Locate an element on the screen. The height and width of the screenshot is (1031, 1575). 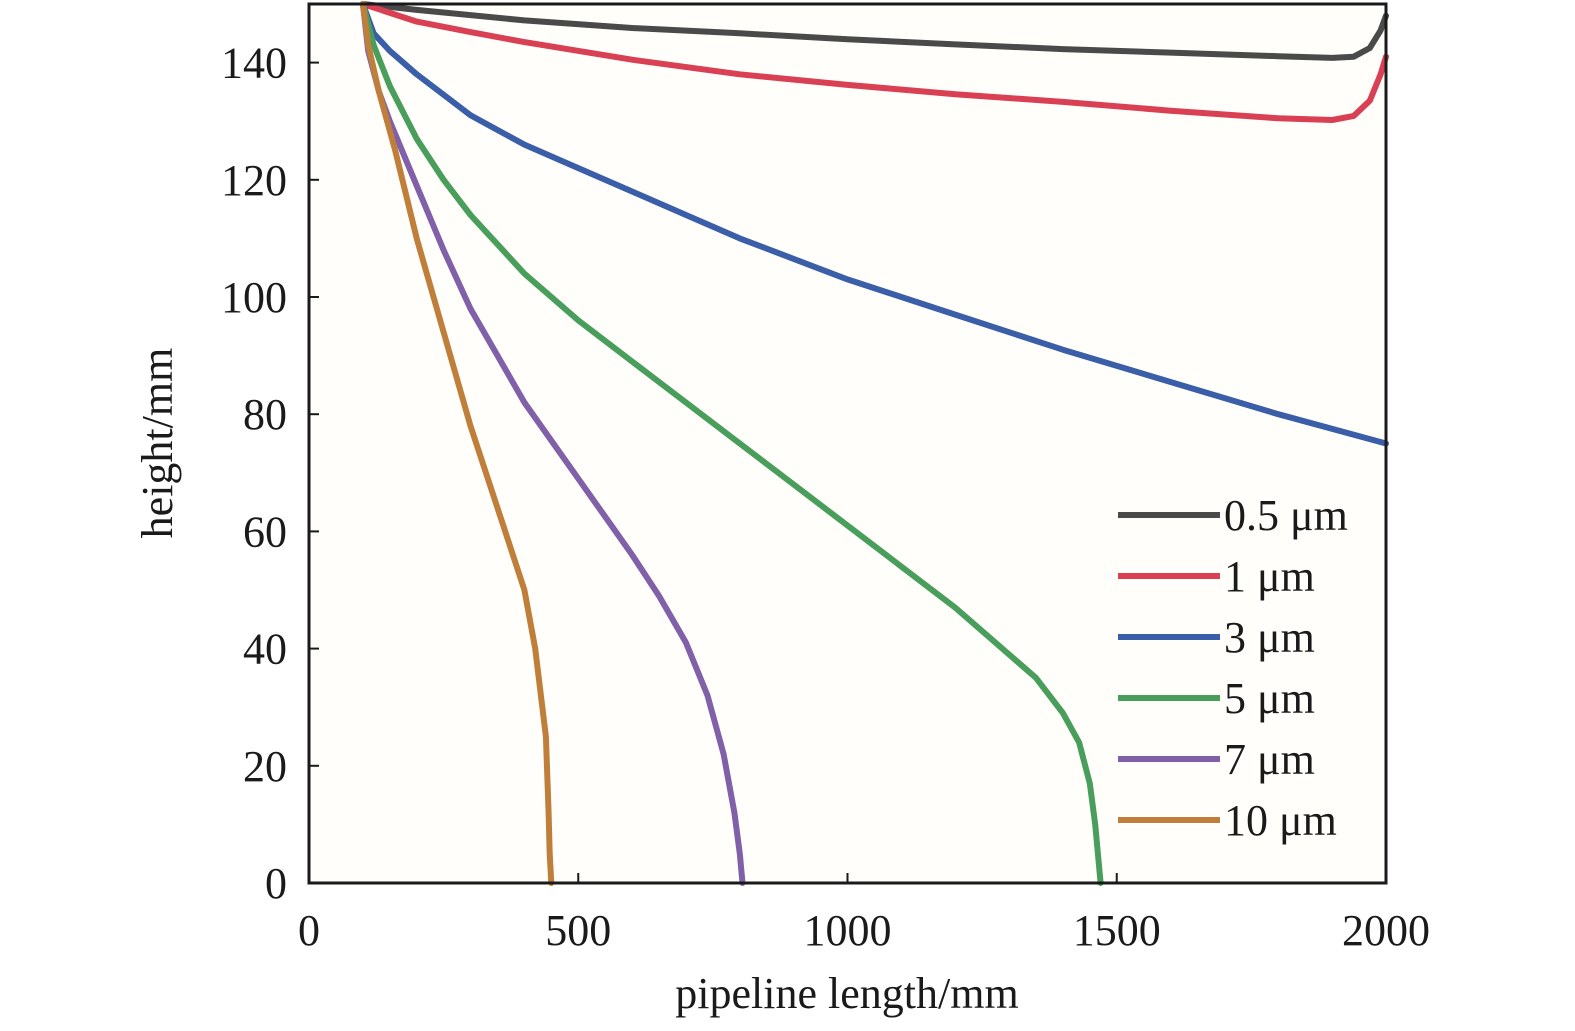
y-tick-label: 0 is located at coordinates (276, 883).